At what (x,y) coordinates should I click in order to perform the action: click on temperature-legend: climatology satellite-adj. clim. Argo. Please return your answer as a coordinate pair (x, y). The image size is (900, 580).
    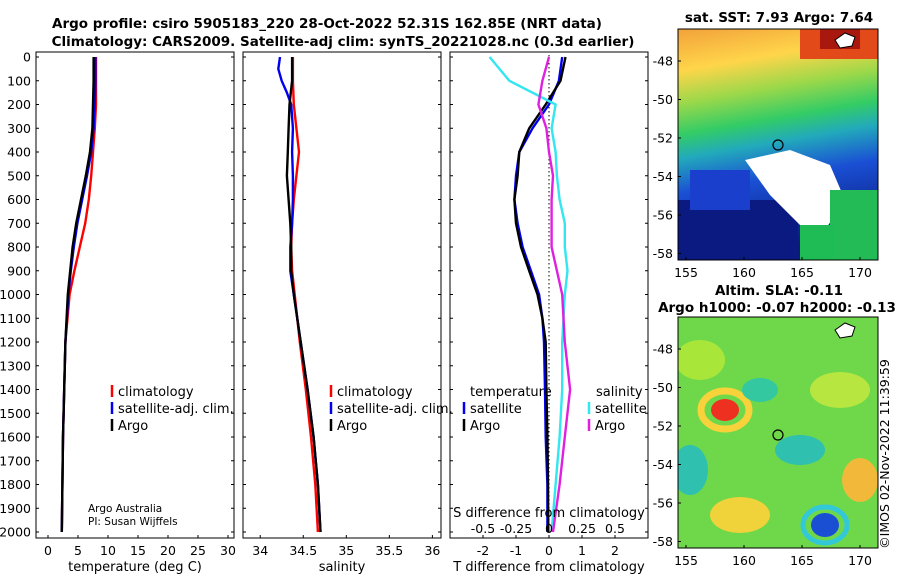
    Looking at the image, I should click on (172, 409).